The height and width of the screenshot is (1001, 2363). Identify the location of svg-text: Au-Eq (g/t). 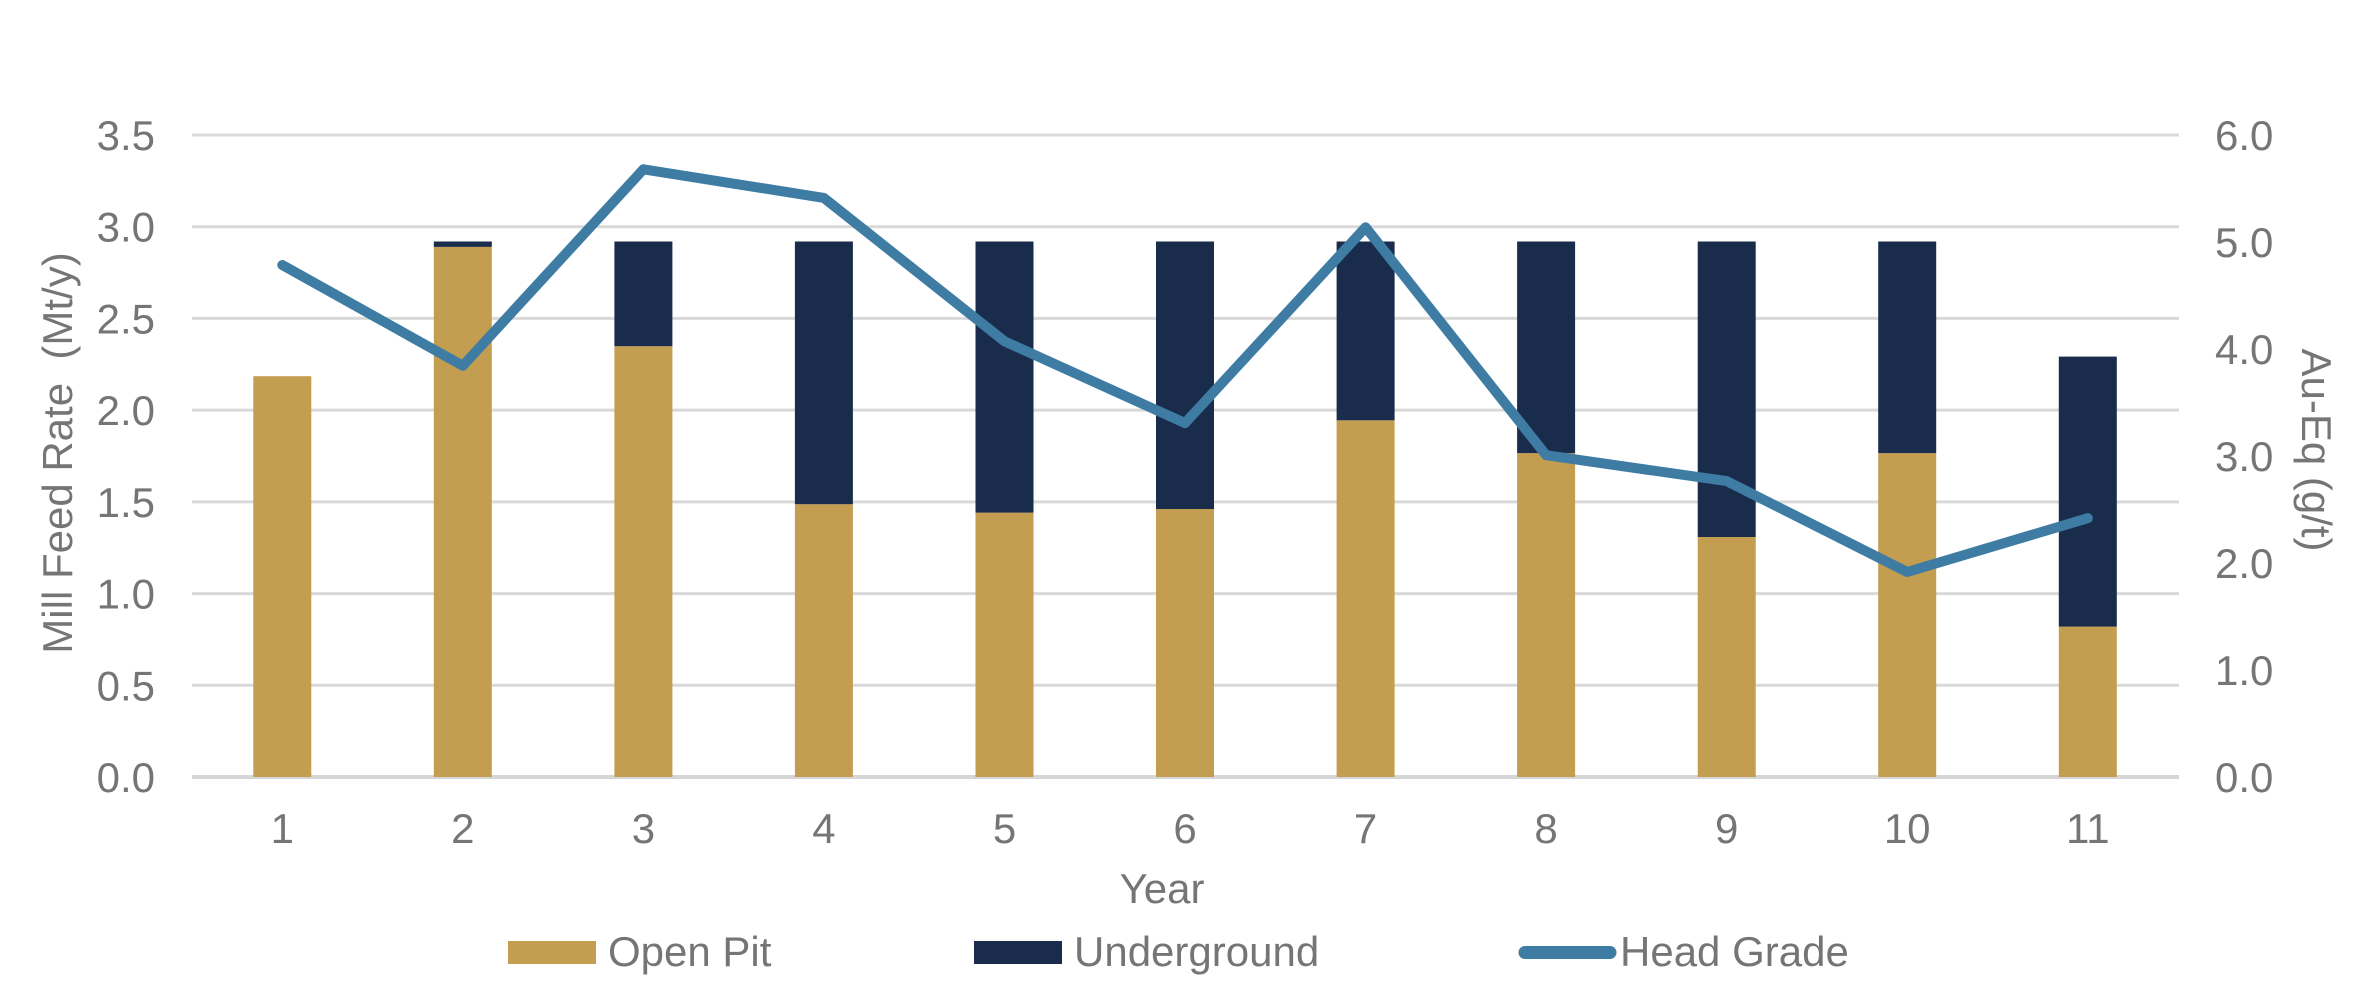
(2316, 449).